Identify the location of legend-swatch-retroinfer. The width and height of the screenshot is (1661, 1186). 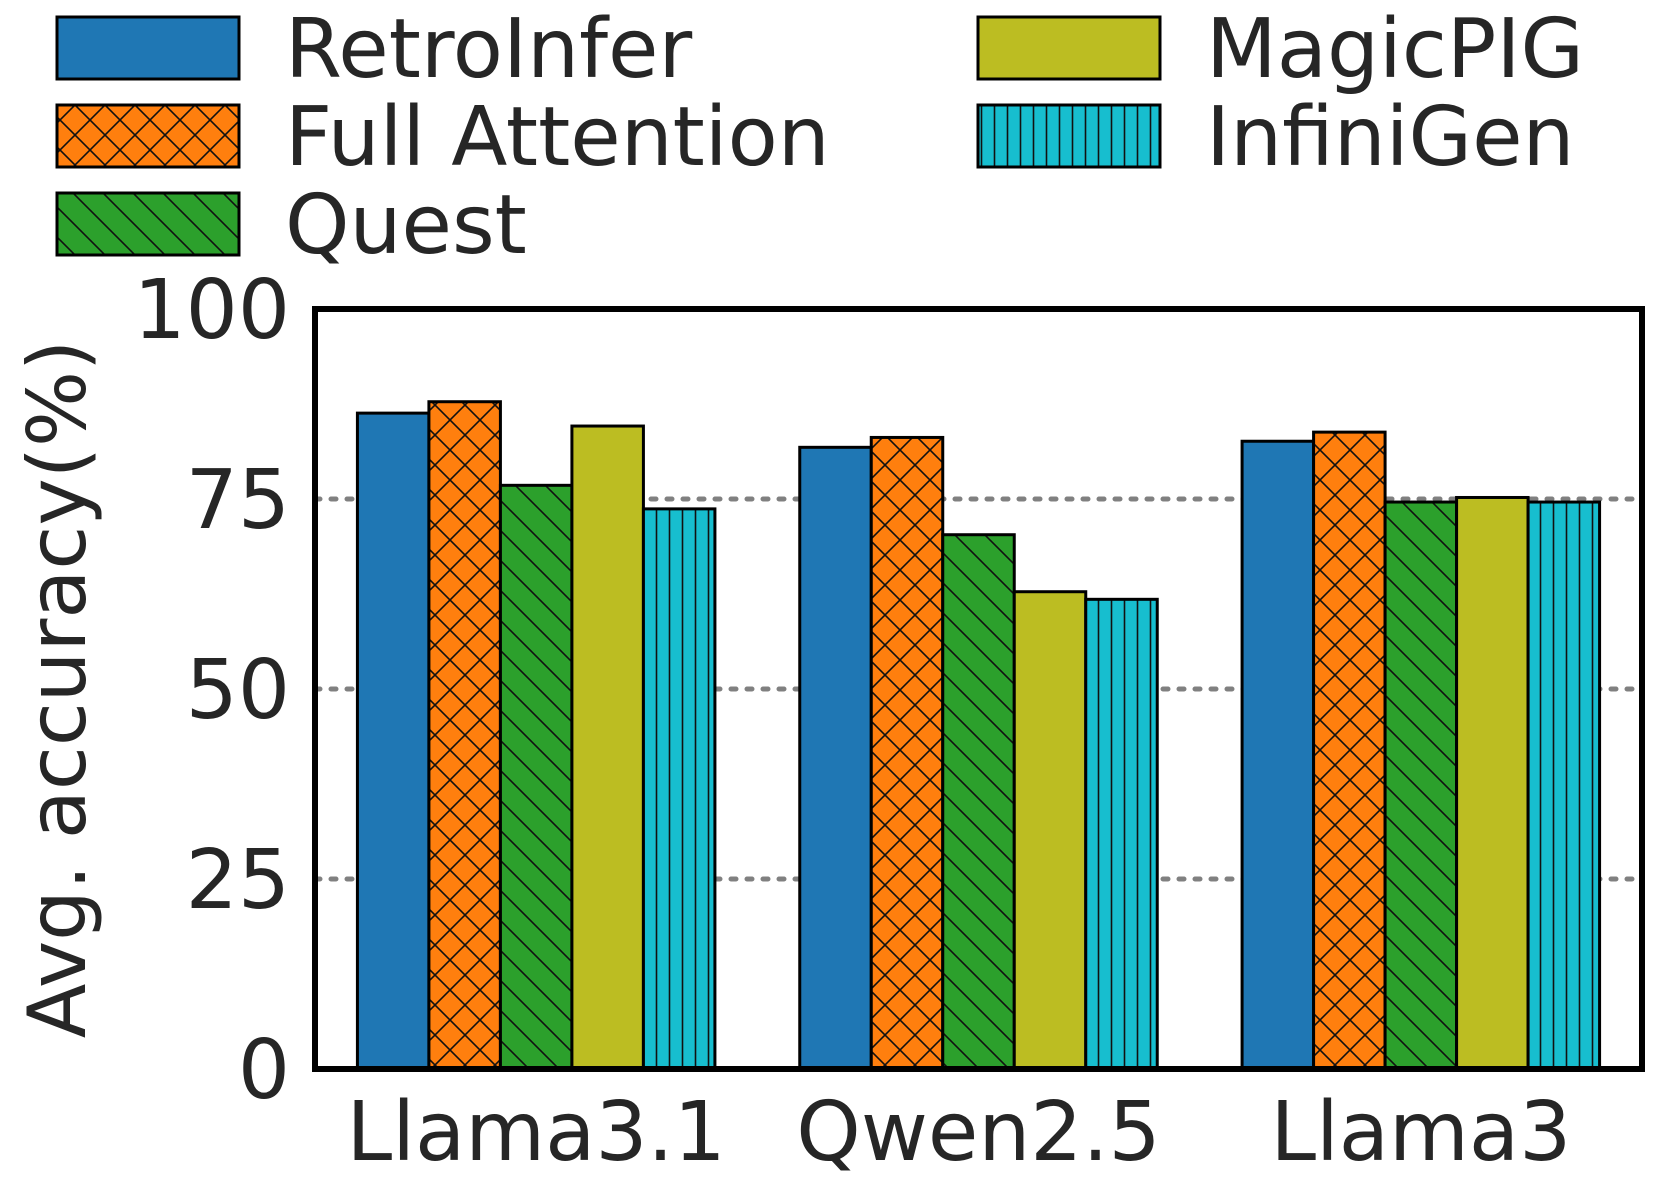
(148, 48).